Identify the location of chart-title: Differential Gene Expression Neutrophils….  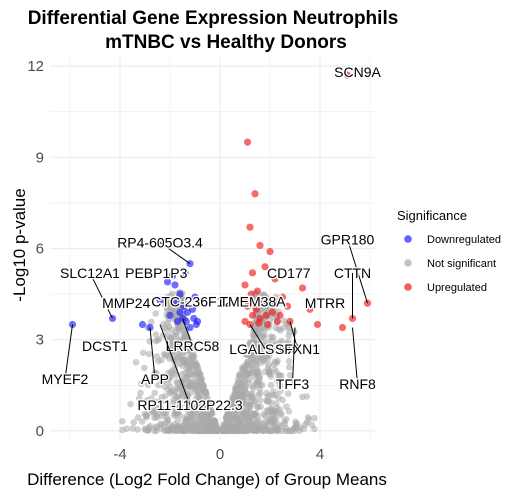
(213, 30).